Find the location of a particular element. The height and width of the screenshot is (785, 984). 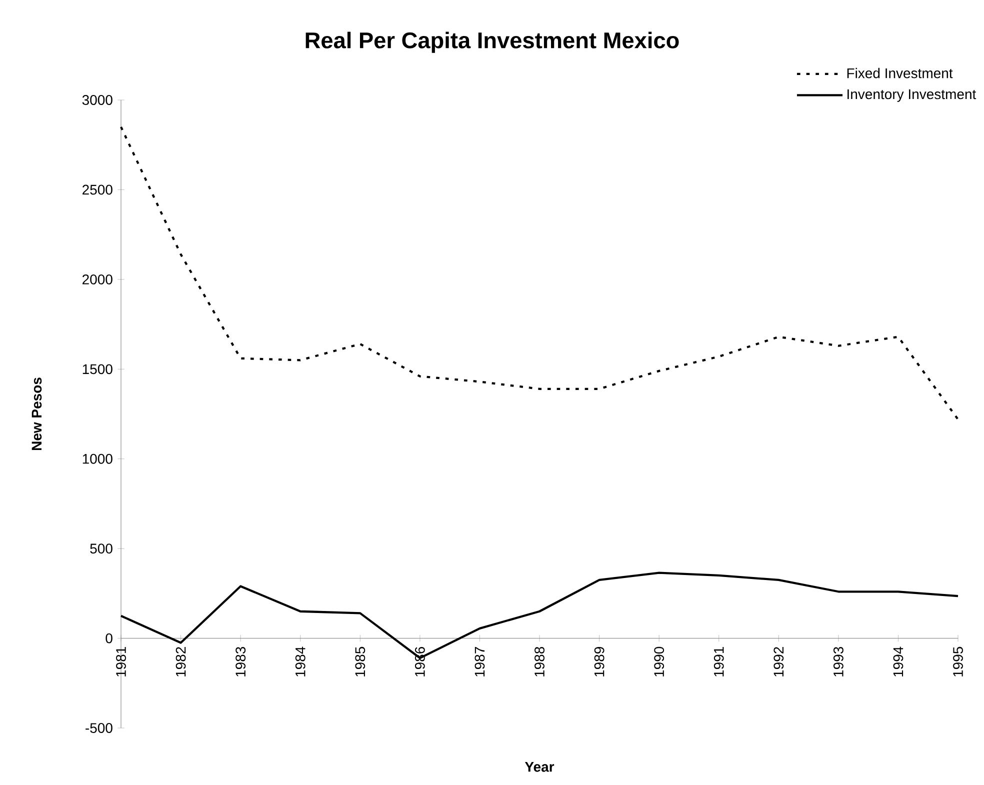

y-tick-label: 2500 is located at coordinates (97, 189).